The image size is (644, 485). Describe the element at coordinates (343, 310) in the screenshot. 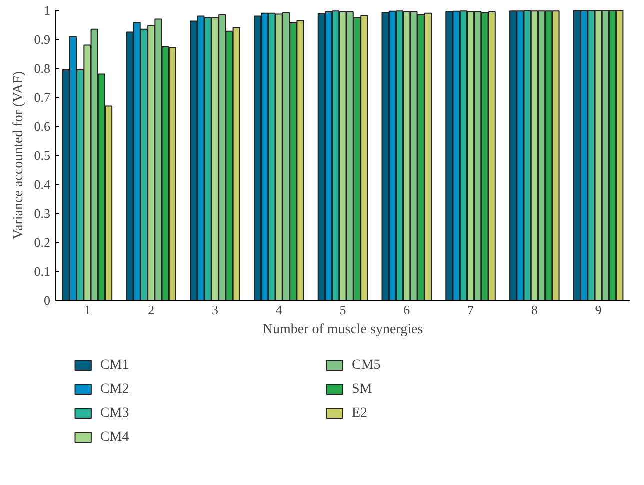

I see `x-tick-label: 5` at that location.